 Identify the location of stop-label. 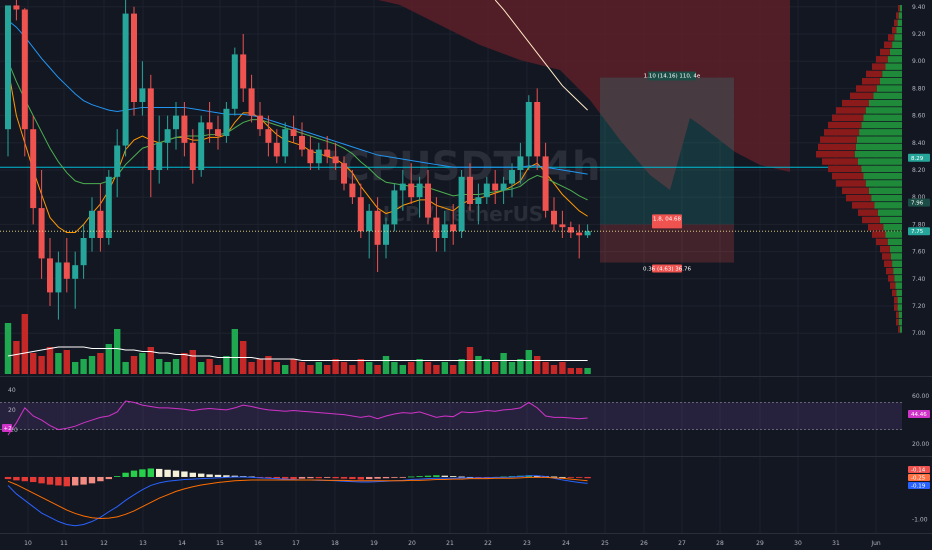
(667, 268).